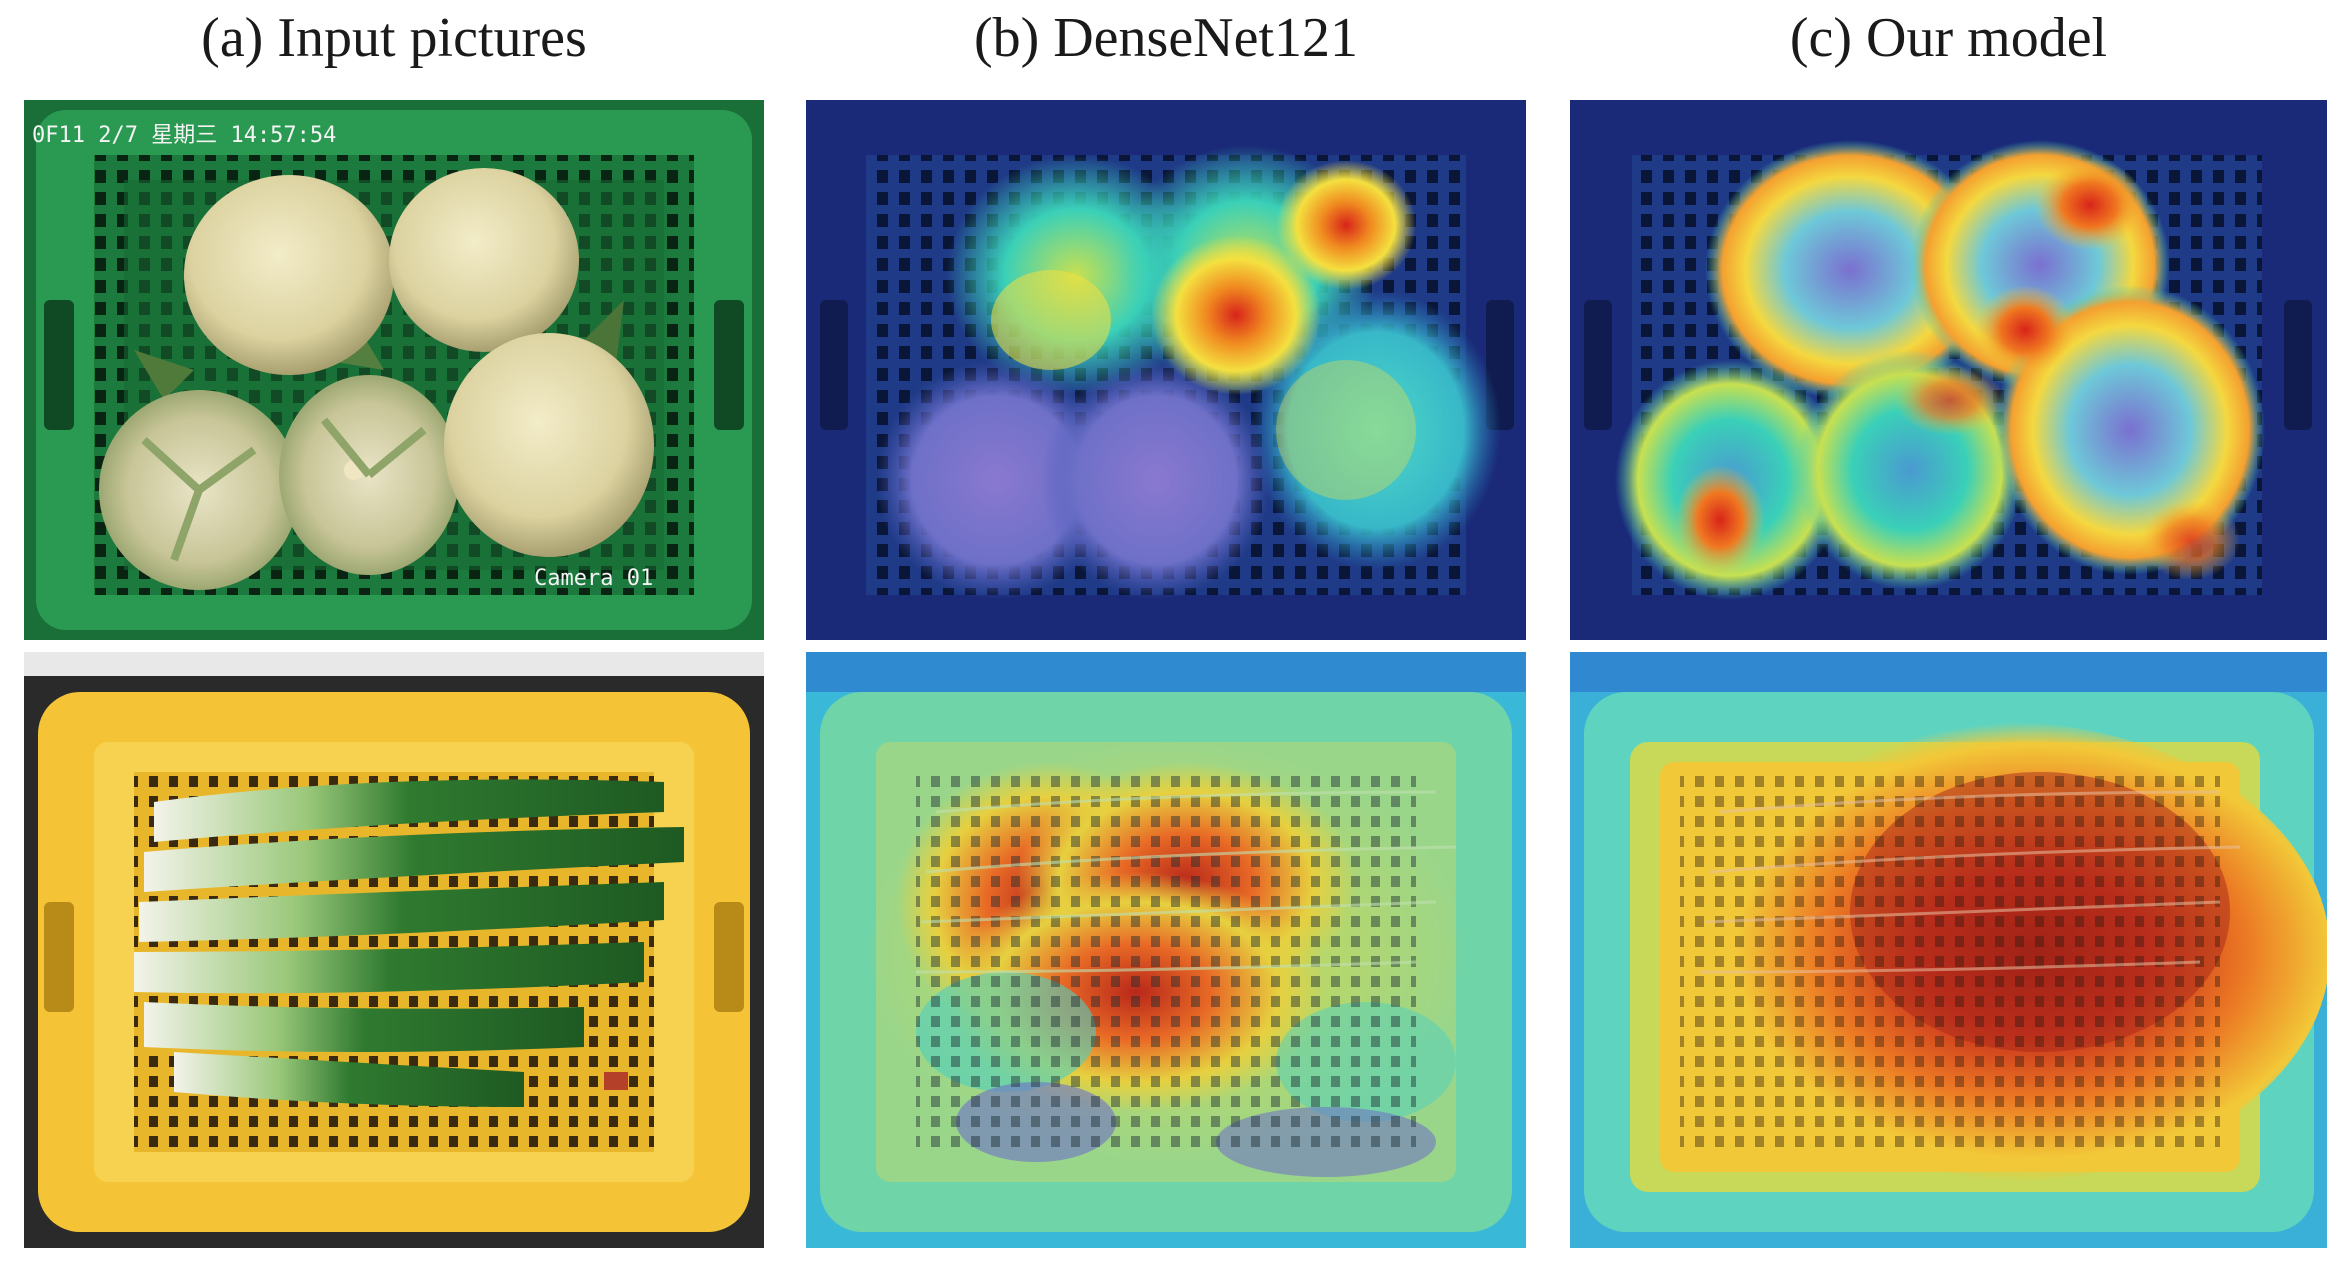 The image size is (2339, 1266). Describe the element at coordinates (1948, 370) in the screenshot. I see `our-model-cauliflower-heatmap` at that location.